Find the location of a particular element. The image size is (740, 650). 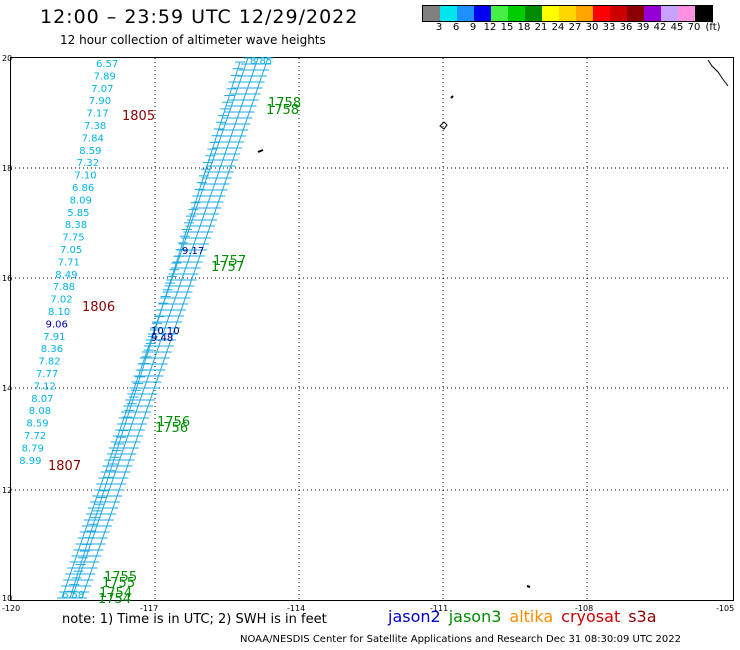

wave-height-label: 7.75 is located at coordinates (73, 238).